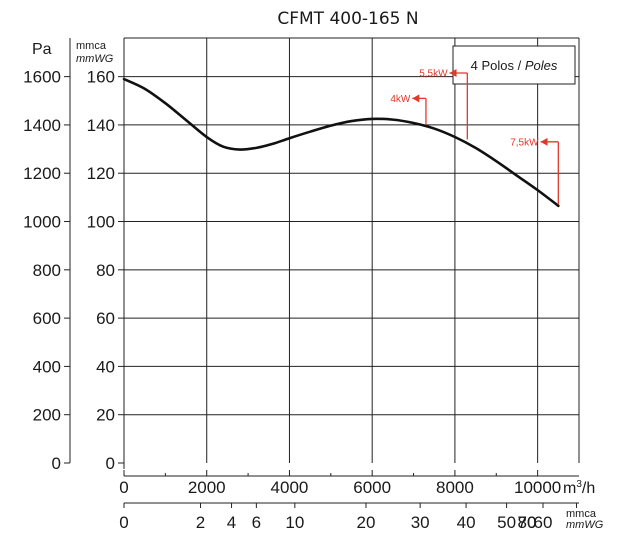 The height and width of the screenshot is (533, 618). I want to click on x-tick-label: 10000, so click(537, 487).